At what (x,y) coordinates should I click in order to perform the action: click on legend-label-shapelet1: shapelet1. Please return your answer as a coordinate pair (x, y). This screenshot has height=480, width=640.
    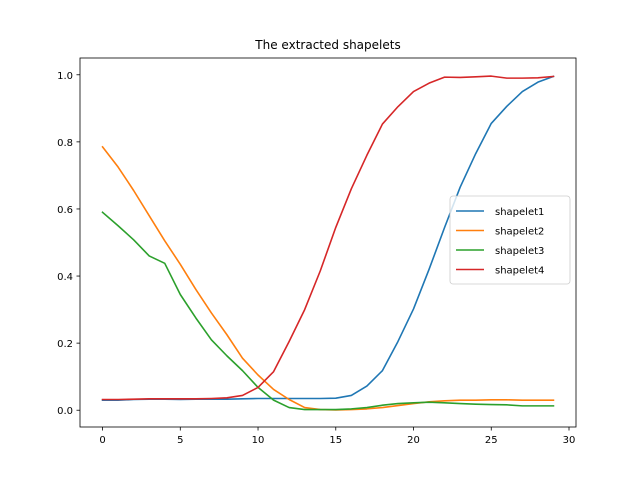
    Looking at the image, I should click on (519, 212).